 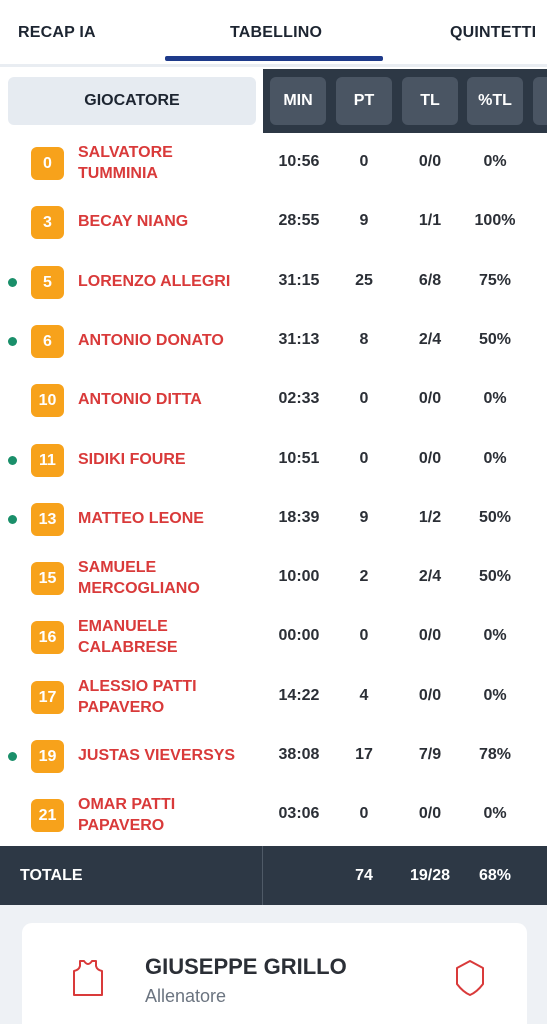 I want to click on player-name-link: OMAR PATTI PAPAVERO, so click(x=168, y=815).